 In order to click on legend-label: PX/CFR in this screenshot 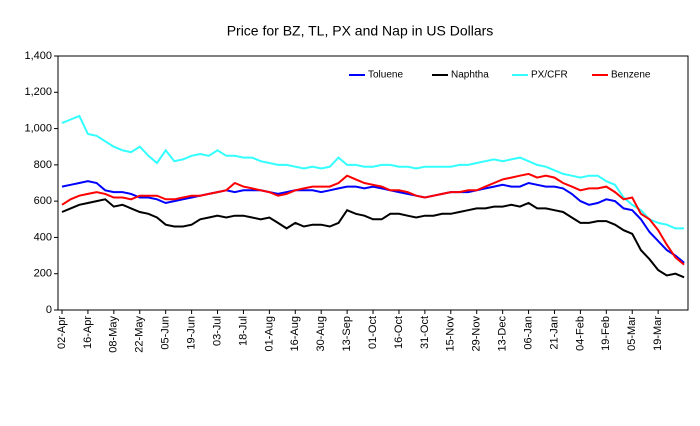, I will do `click(549, 75)`.